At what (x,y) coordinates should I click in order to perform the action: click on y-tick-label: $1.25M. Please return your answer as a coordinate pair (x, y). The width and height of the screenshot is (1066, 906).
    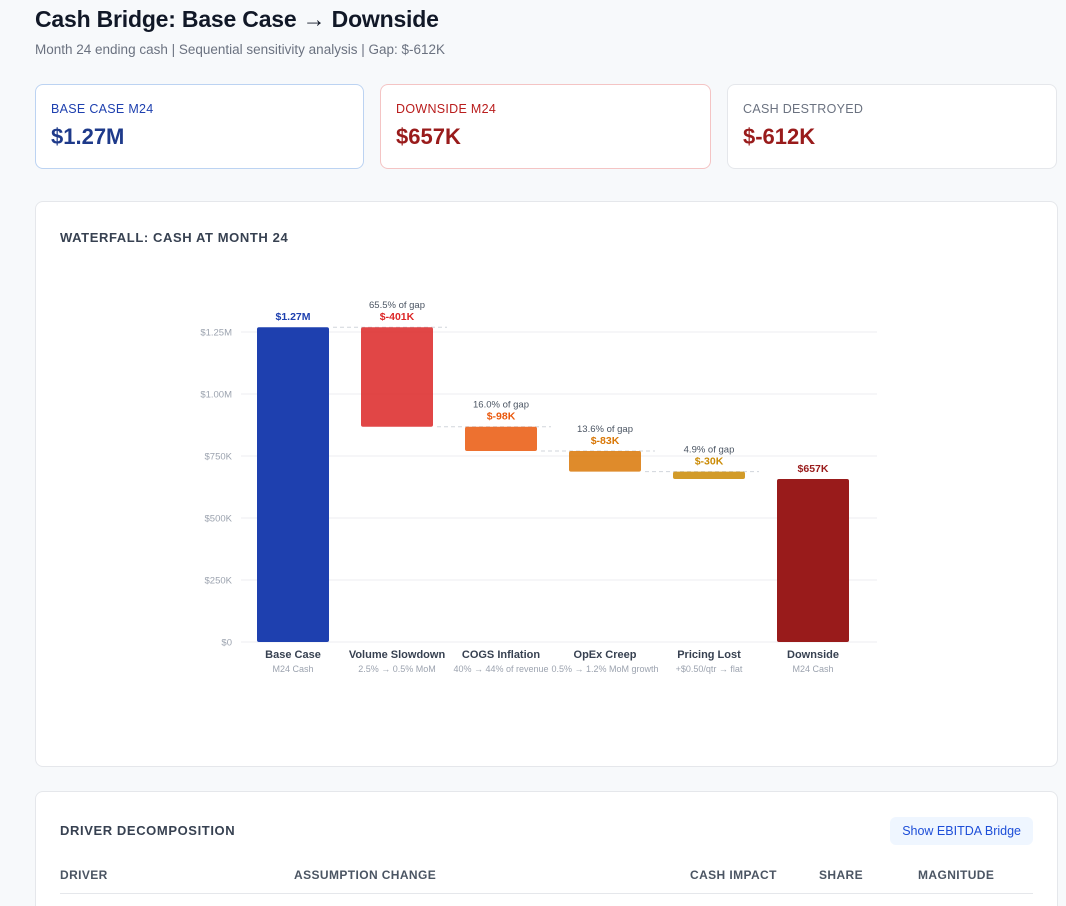
    Looking at the image, I should click on (216, 332).